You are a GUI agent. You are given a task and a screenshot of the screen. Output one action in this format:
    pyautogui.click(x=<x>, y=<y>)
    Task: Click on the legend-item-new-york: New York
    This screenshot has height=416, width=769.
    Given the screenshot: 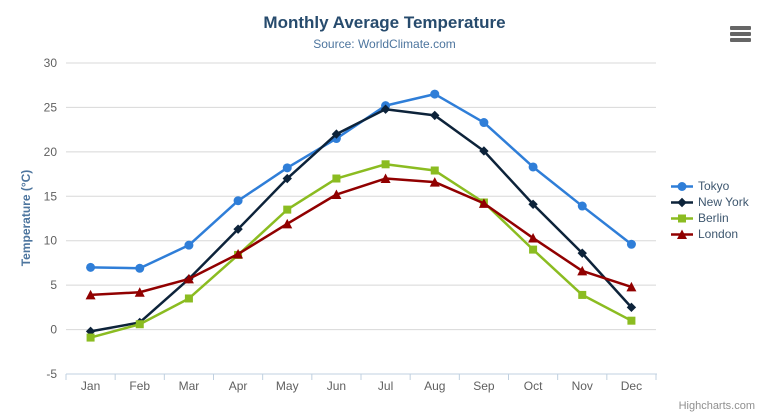 What is the action you would take?
    pyautogui.click(x=710, y=202)
    